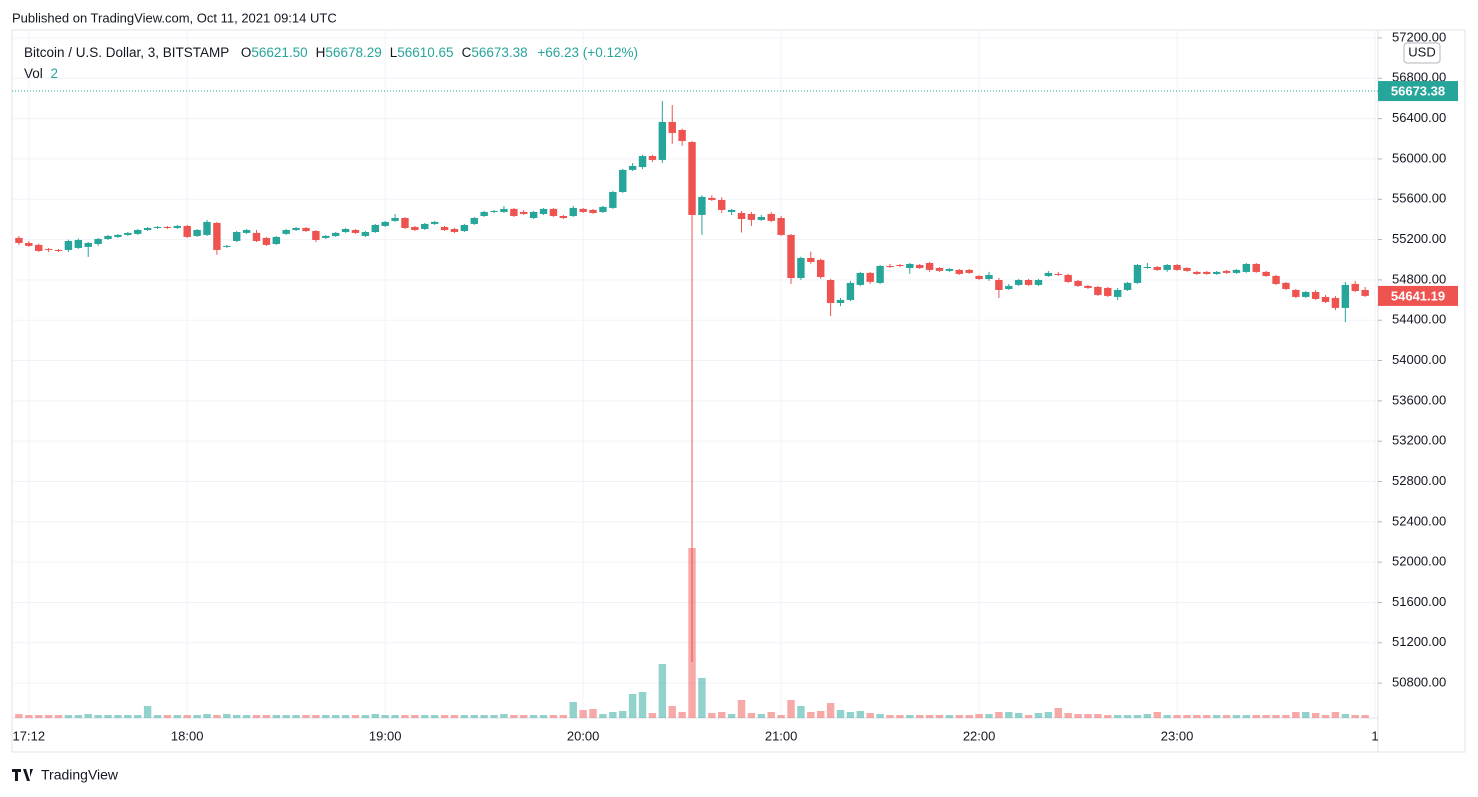  What do you see at coordinates (1419, 238) in the screenshot?
I see `y-tick-label: 55200.00` at bounding box center [1419, 238].